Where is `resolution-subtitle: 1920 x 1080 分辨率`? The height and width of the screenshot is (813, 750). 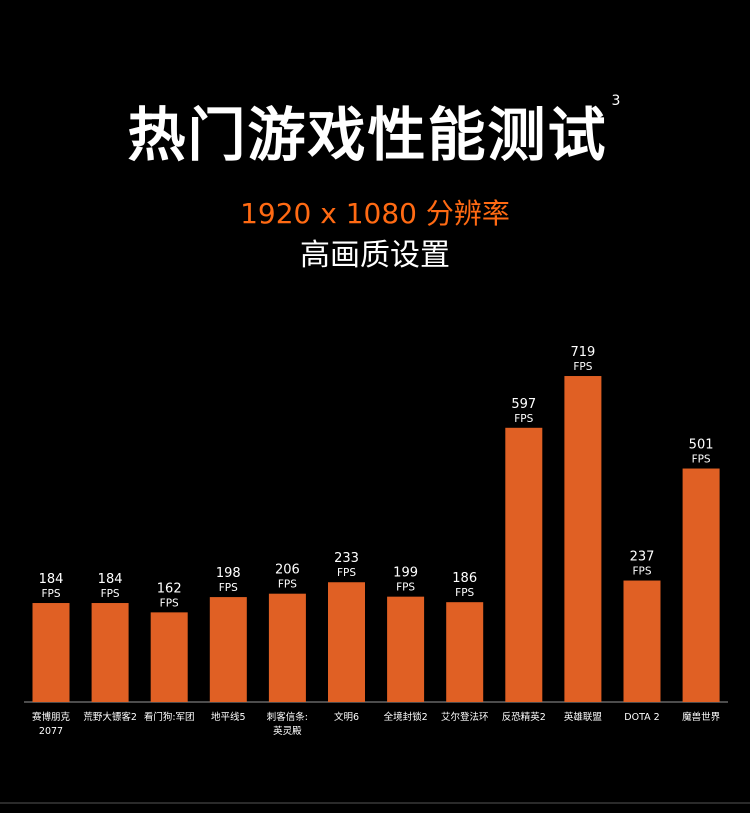 resolution-subtitle: 1920 x 1080 分辨率 is located at coordinates (375, 213).